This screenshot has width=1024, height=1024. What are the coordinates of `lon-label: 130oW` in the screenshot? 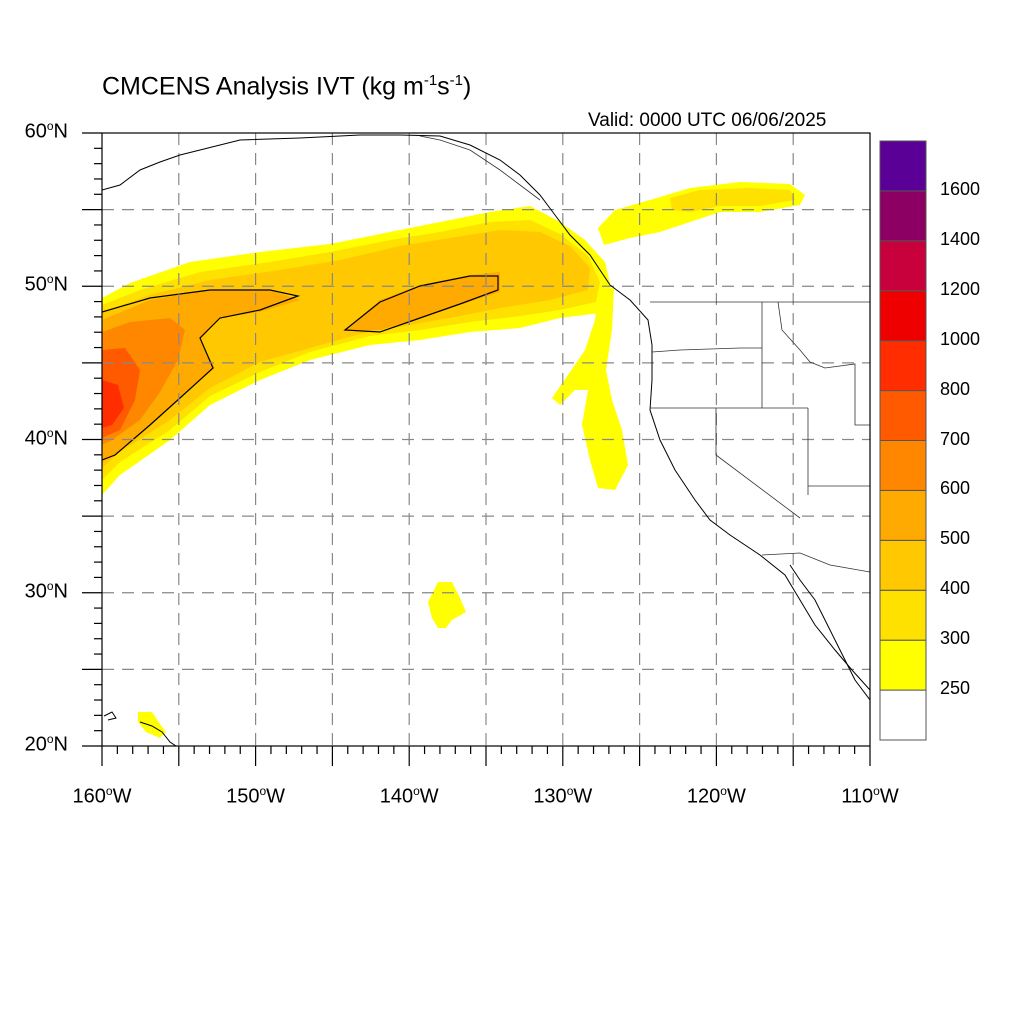 It's located at (563, 796).